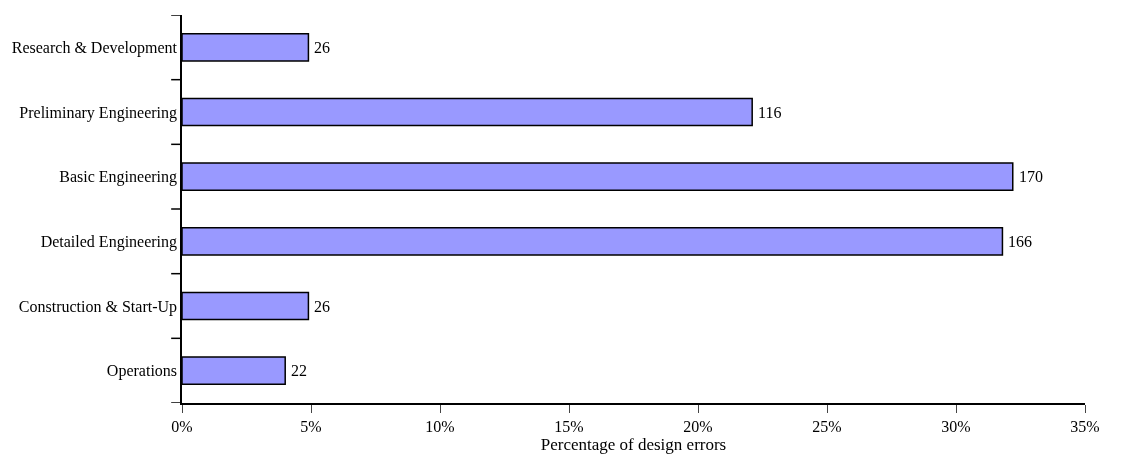  Describe the element at coordinates (109, 241) in the screenshot. I see `y-tick-label: Detailed Engineering` at that location.